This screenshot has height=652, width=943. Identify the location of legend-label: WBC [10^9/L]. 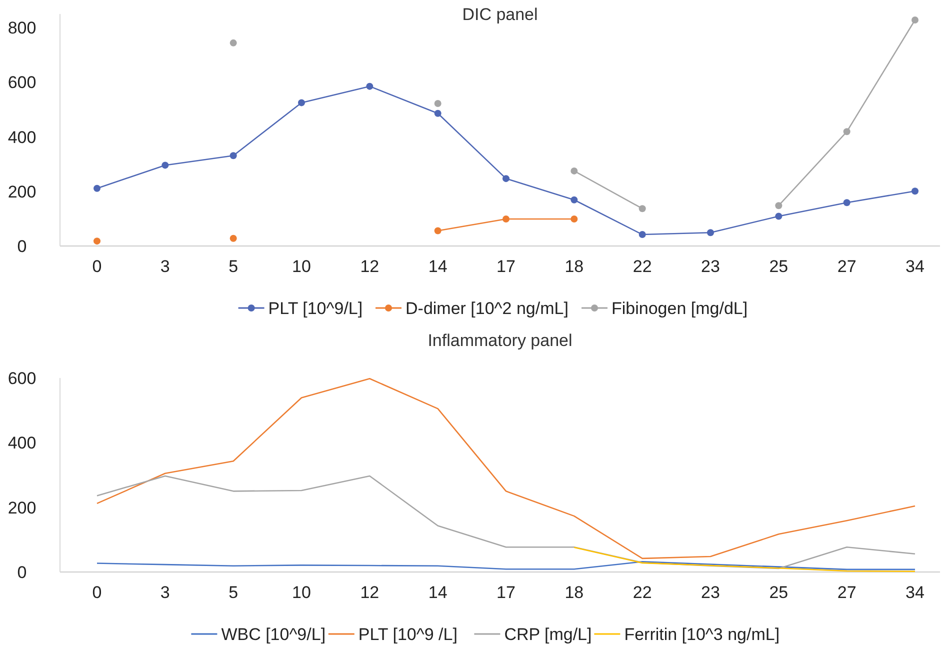
(273, 634).